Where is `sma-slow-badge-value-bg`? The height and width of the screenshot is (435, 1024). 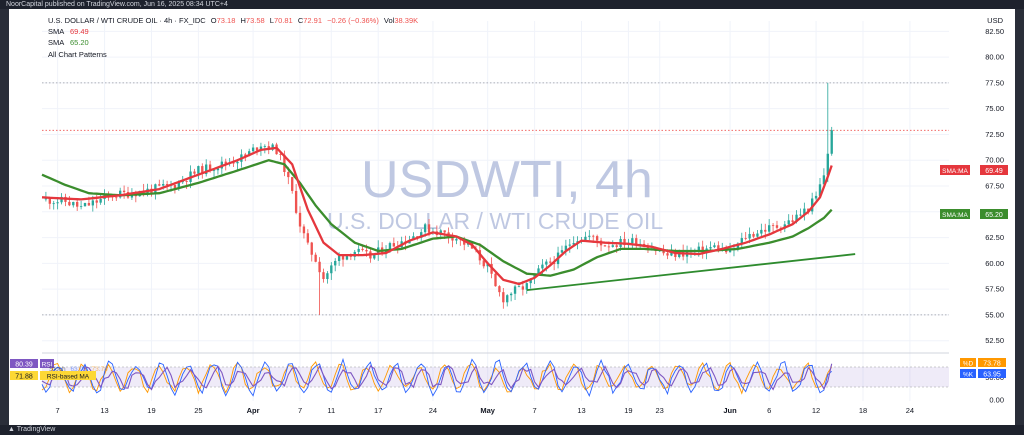 sma-slow-badge-value-bg is located at coordinates (994, 214).